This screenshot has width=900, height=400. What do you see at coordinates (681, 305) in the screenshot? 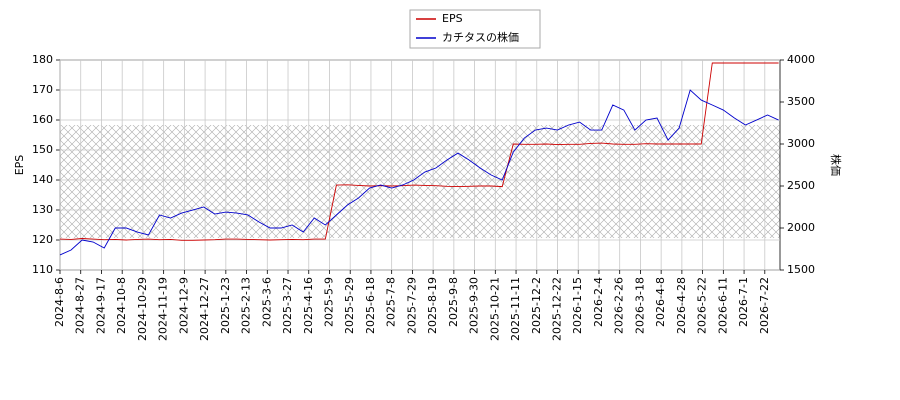
I see `x-tick-label: 2026-4-28` at bounding box center [681, 305].